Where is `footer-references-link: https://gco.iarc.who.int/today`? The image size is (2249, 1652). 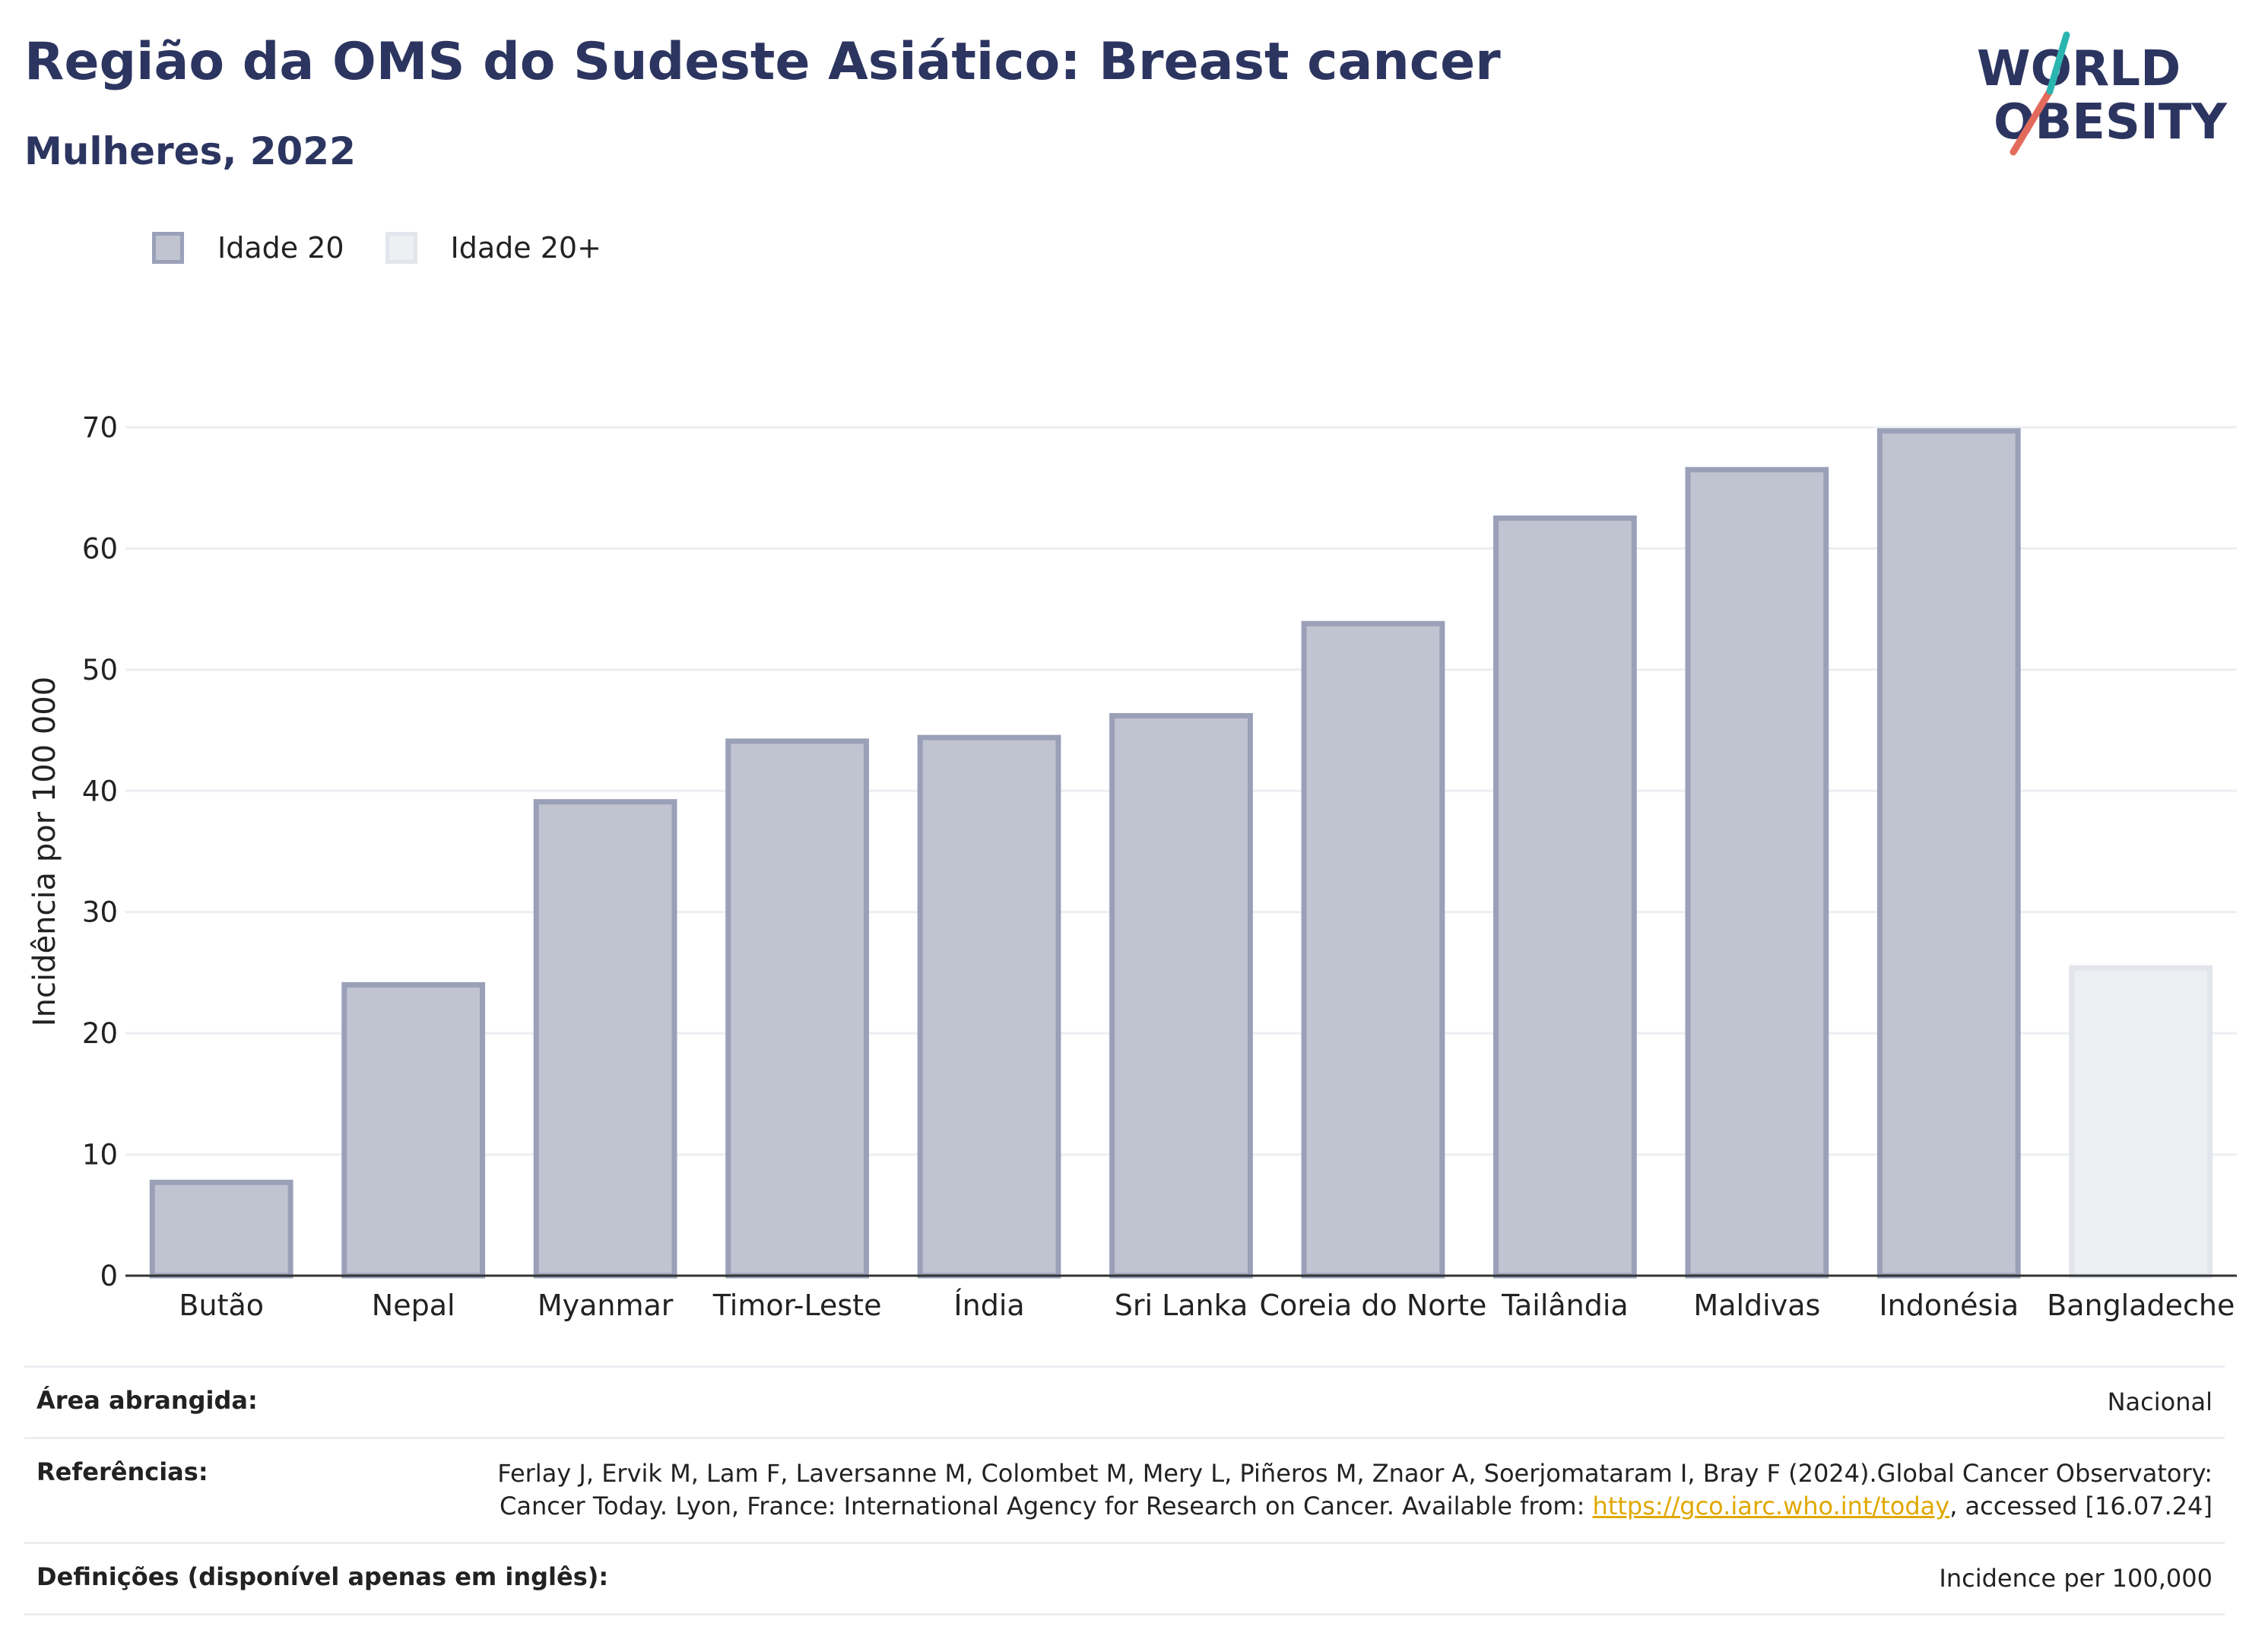 footer-references-link: https://gco.iarc.who.int/today is located at coordinates (1771, 1506).